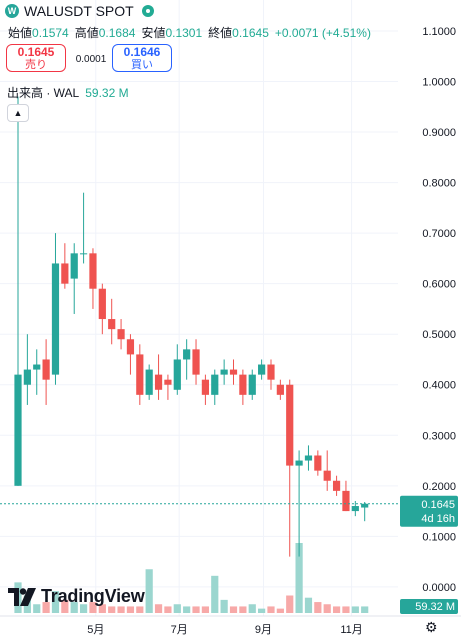  Describe the element at coordinates (36, 65) in the screenshot. I see `sell-label: 売り` at that location.